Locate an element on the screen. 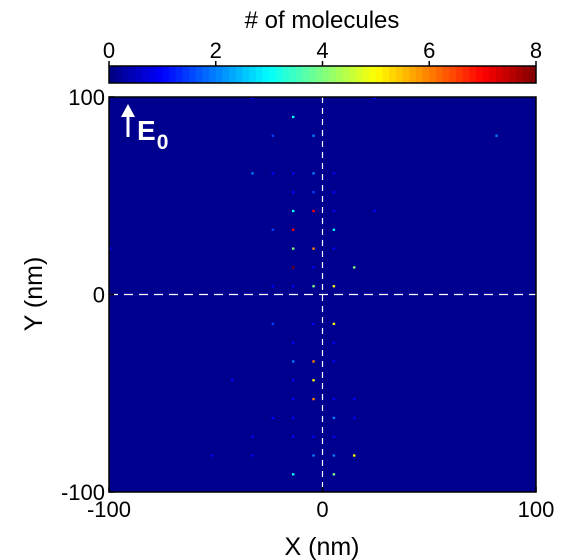  colorbar-tick-label: 8 is located at coordinates (536, 50).